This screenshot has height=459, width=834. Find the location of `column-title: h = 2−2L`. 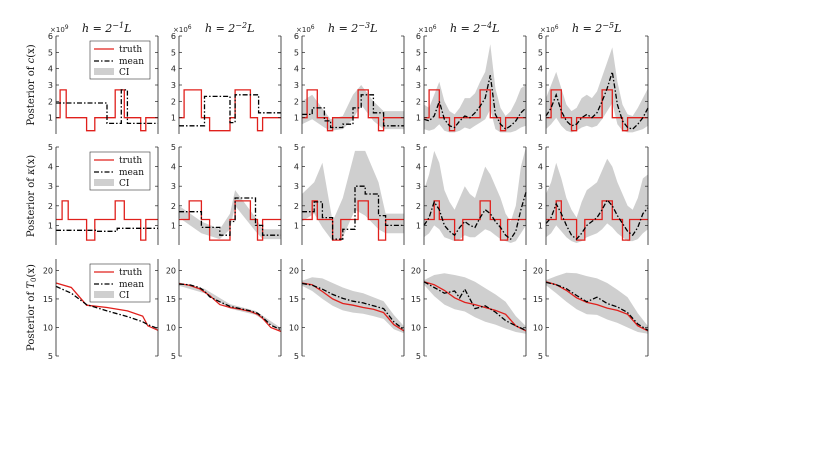

column-title: h = 2−2L is located at coordinates (229, 28).